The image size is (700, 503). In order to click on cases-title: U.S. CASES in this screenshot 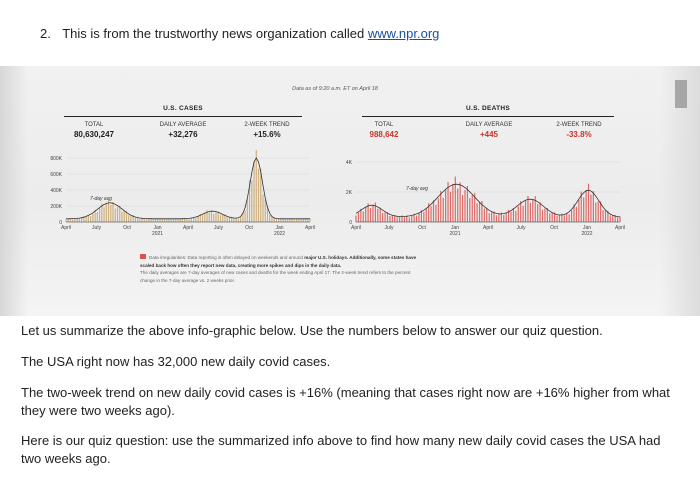, I will do `click(183, 110)`.